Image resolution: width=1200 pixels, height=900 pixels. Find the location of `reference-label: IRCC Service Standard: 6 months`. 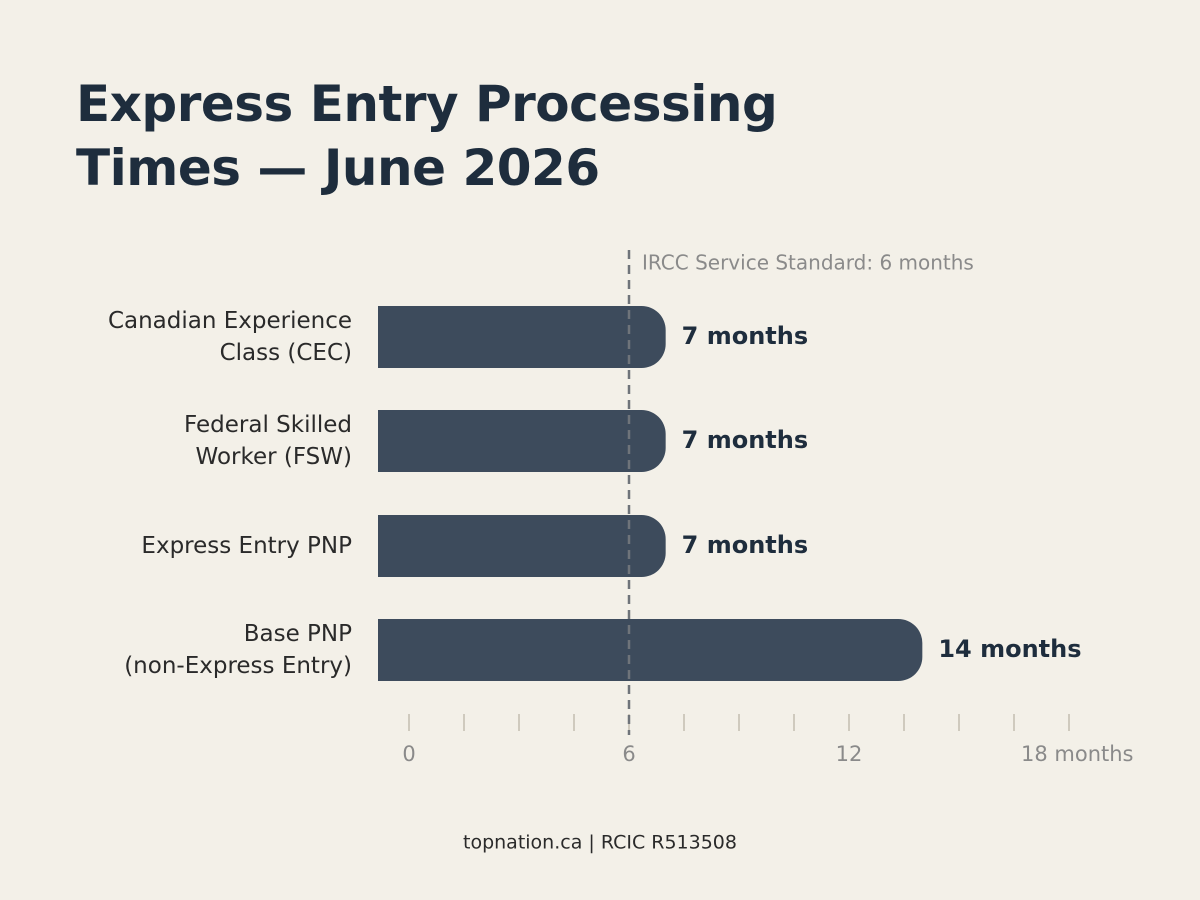

reference-label: IRCC Service Standard: 6 months is located at coordinates (808, 263).